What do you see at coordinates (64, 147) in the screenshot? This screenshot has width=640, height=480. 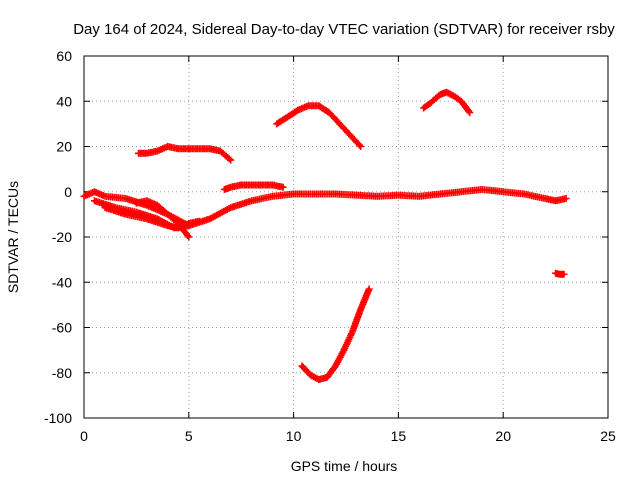 I see `y-tick-label: 20` at bounding box center [64, 147].